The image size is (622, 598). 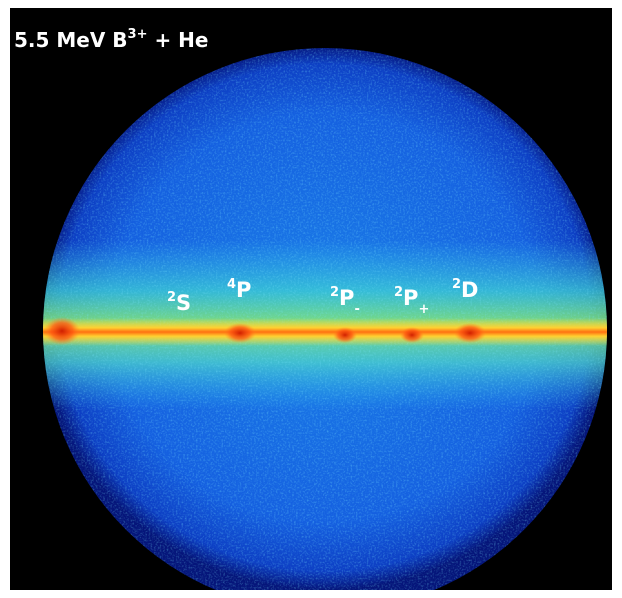 I want to click on state-label: 4P, so click(x=239, y=289).